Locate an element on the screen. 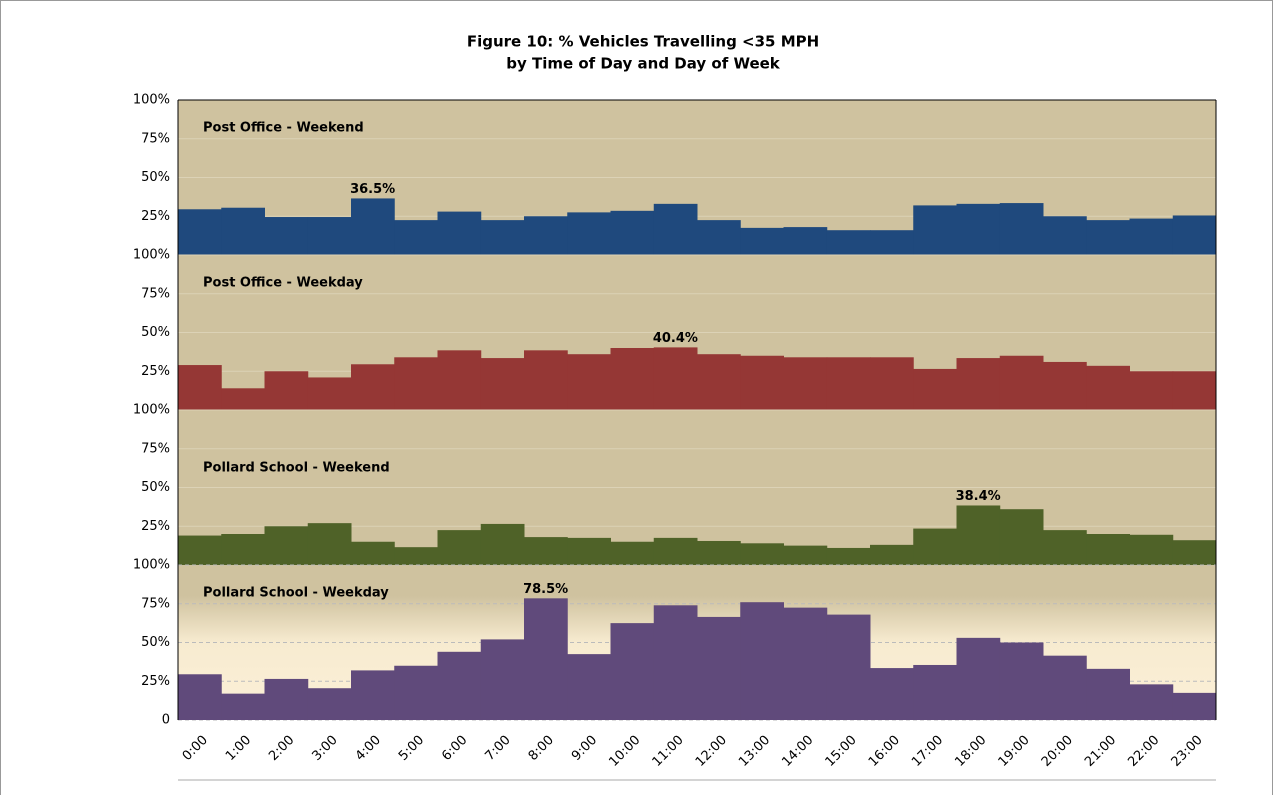 Image resolution: width=1273 pixels, height=799 pixels. x-tick-label: 2:00 is located at coordinates (281, 748).